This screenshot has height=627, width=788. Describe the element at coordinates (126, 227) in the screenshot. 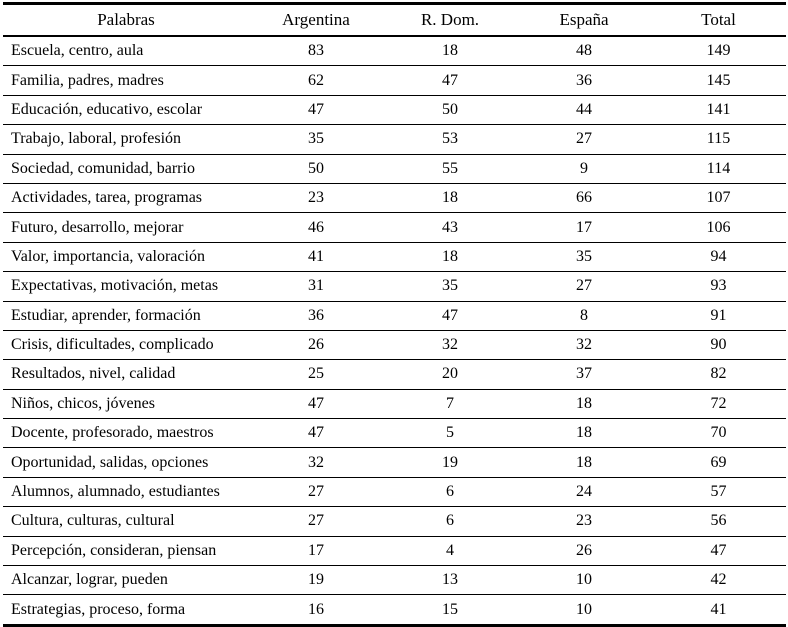

I see `row-words-cell: Futuro, desarrollo, mejorar` at that location.